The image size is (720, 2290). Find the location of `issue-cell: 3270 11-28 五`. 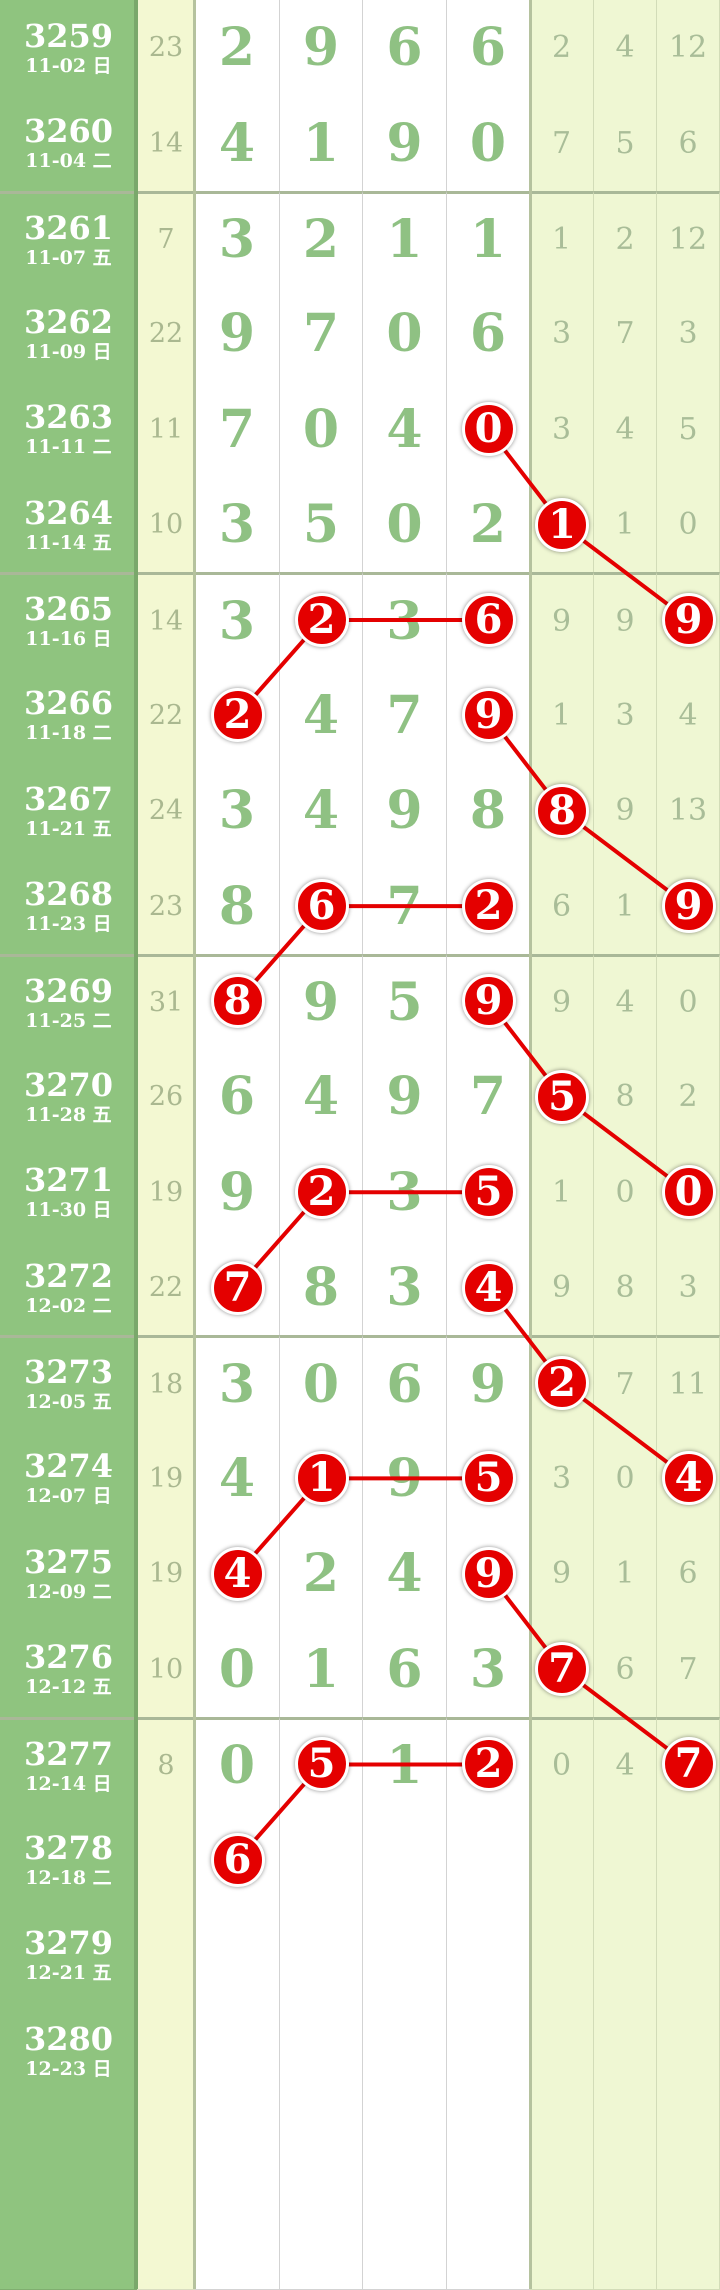

issue-cell: 3270 11-28 五 is located at coordinates (68, 1097).